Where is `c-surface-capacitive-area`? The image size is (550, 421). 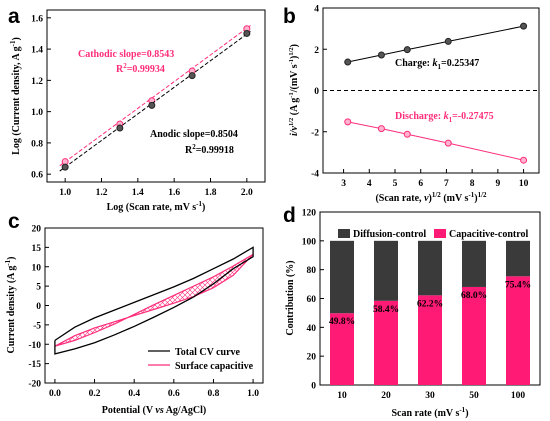
c-surface-capacitive-area is located at coordinates (154, 300).